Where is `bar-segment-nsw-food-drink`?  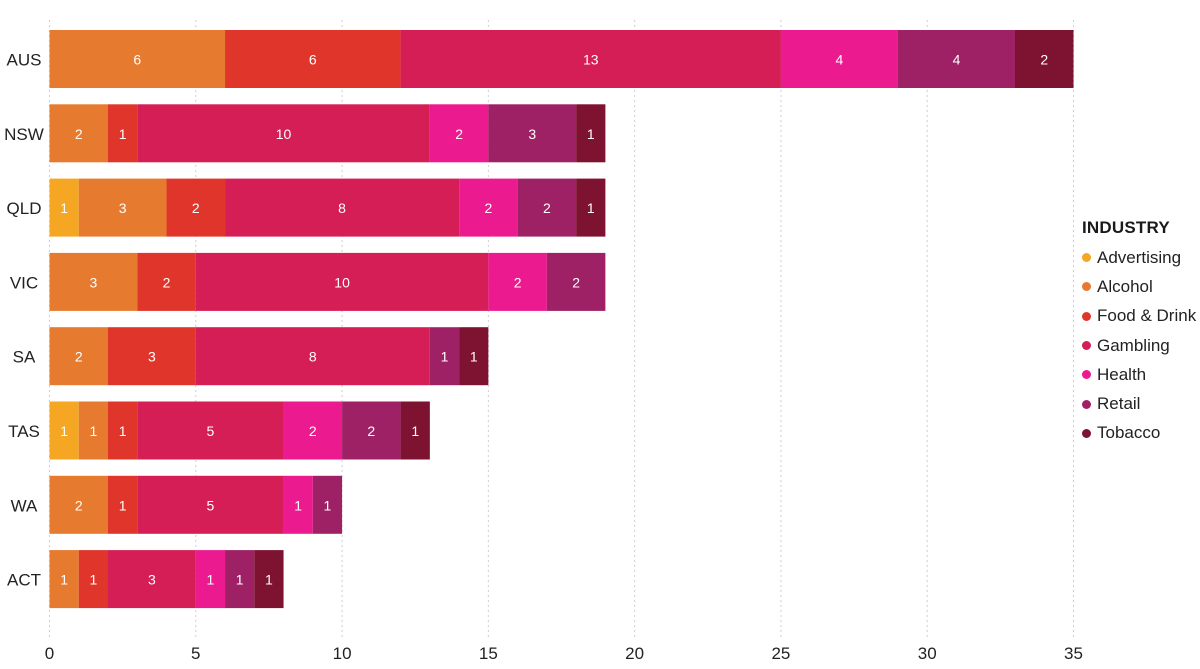
bar-segment-nsw-food-drink is located at coordinates (123, 133).